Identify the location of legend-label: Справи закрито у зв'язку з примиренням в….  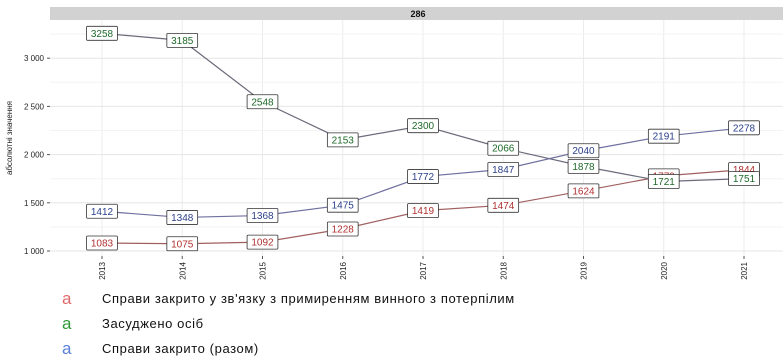
(308, 298).